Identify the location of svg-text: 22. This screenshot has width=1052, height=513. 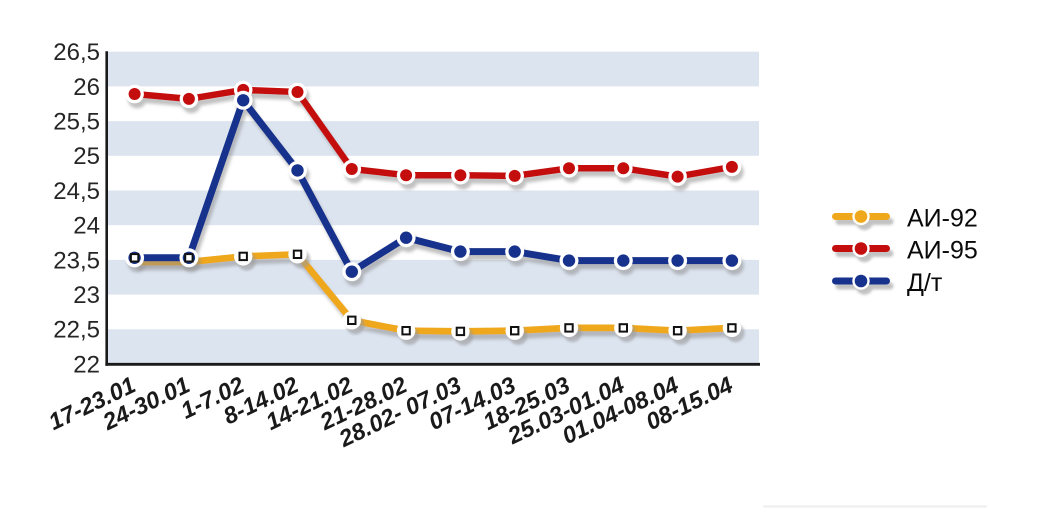
(86, 364).